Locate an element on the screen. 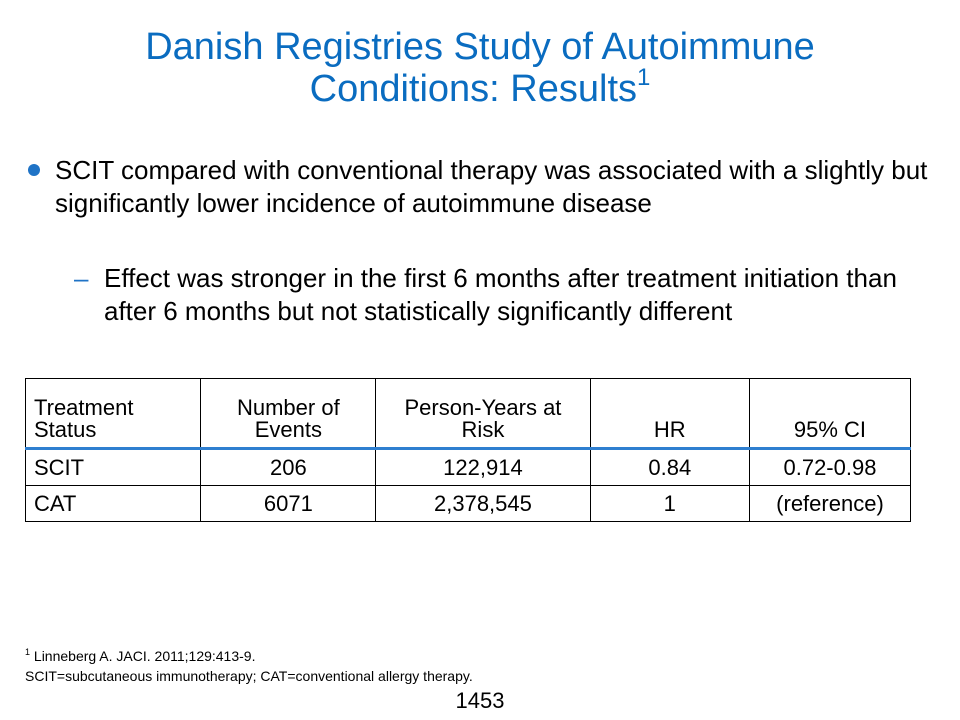 The width and height of the screenshot is (960, 720). table-cell: 0.72-0.98 is located at coordinates (830, 467).